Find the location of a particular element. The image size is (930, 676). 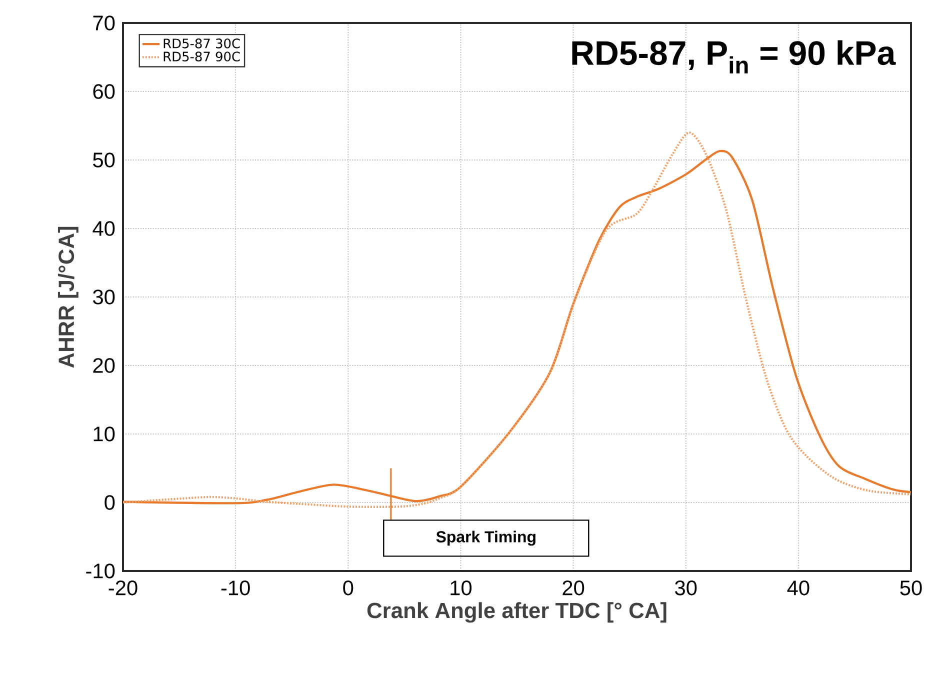

legend-label: RD5-87 90C is located at coordinates (202, 57).